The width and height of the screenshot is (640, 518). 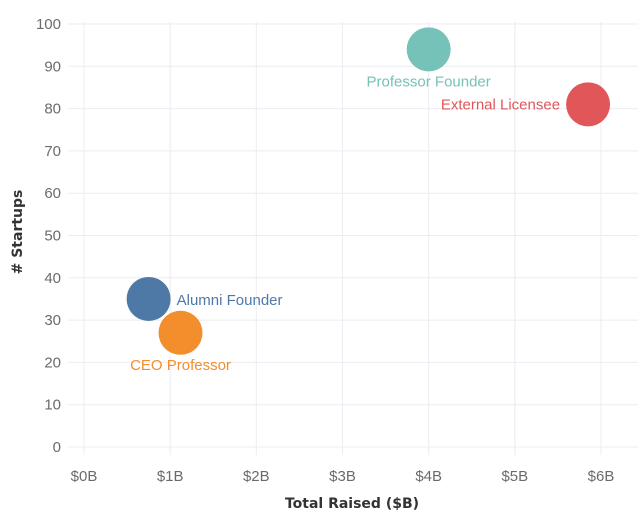 I want to click on y-tick-label: 30, so click(x=52, y=320).